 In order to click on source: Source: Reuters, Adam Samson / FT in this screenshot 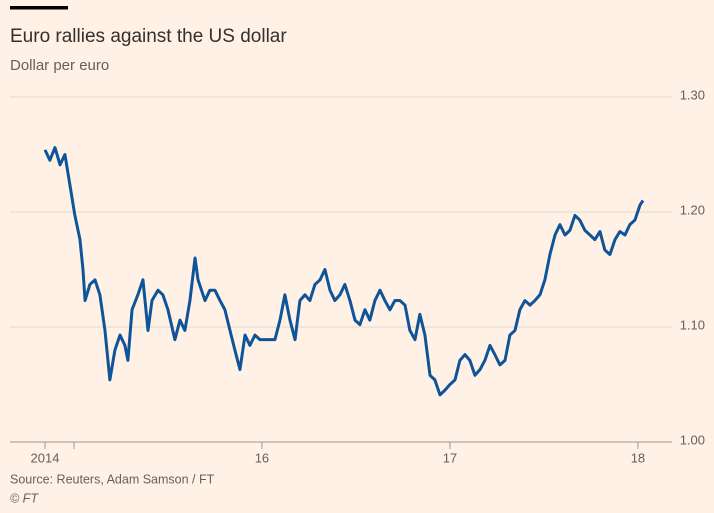, I will do `click(112, 479)`.